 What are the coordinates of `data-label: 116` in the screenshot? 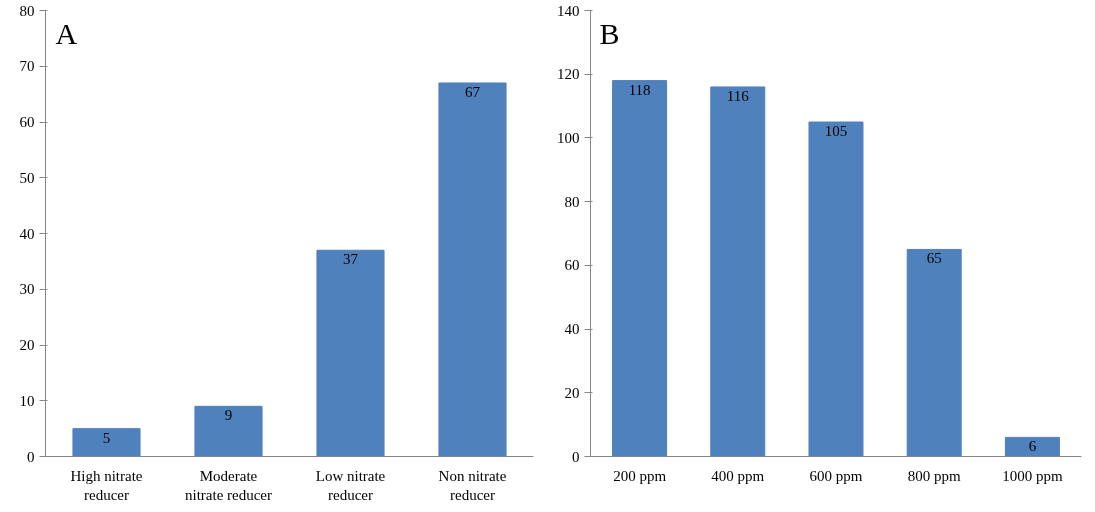 It's located at (738, 95).